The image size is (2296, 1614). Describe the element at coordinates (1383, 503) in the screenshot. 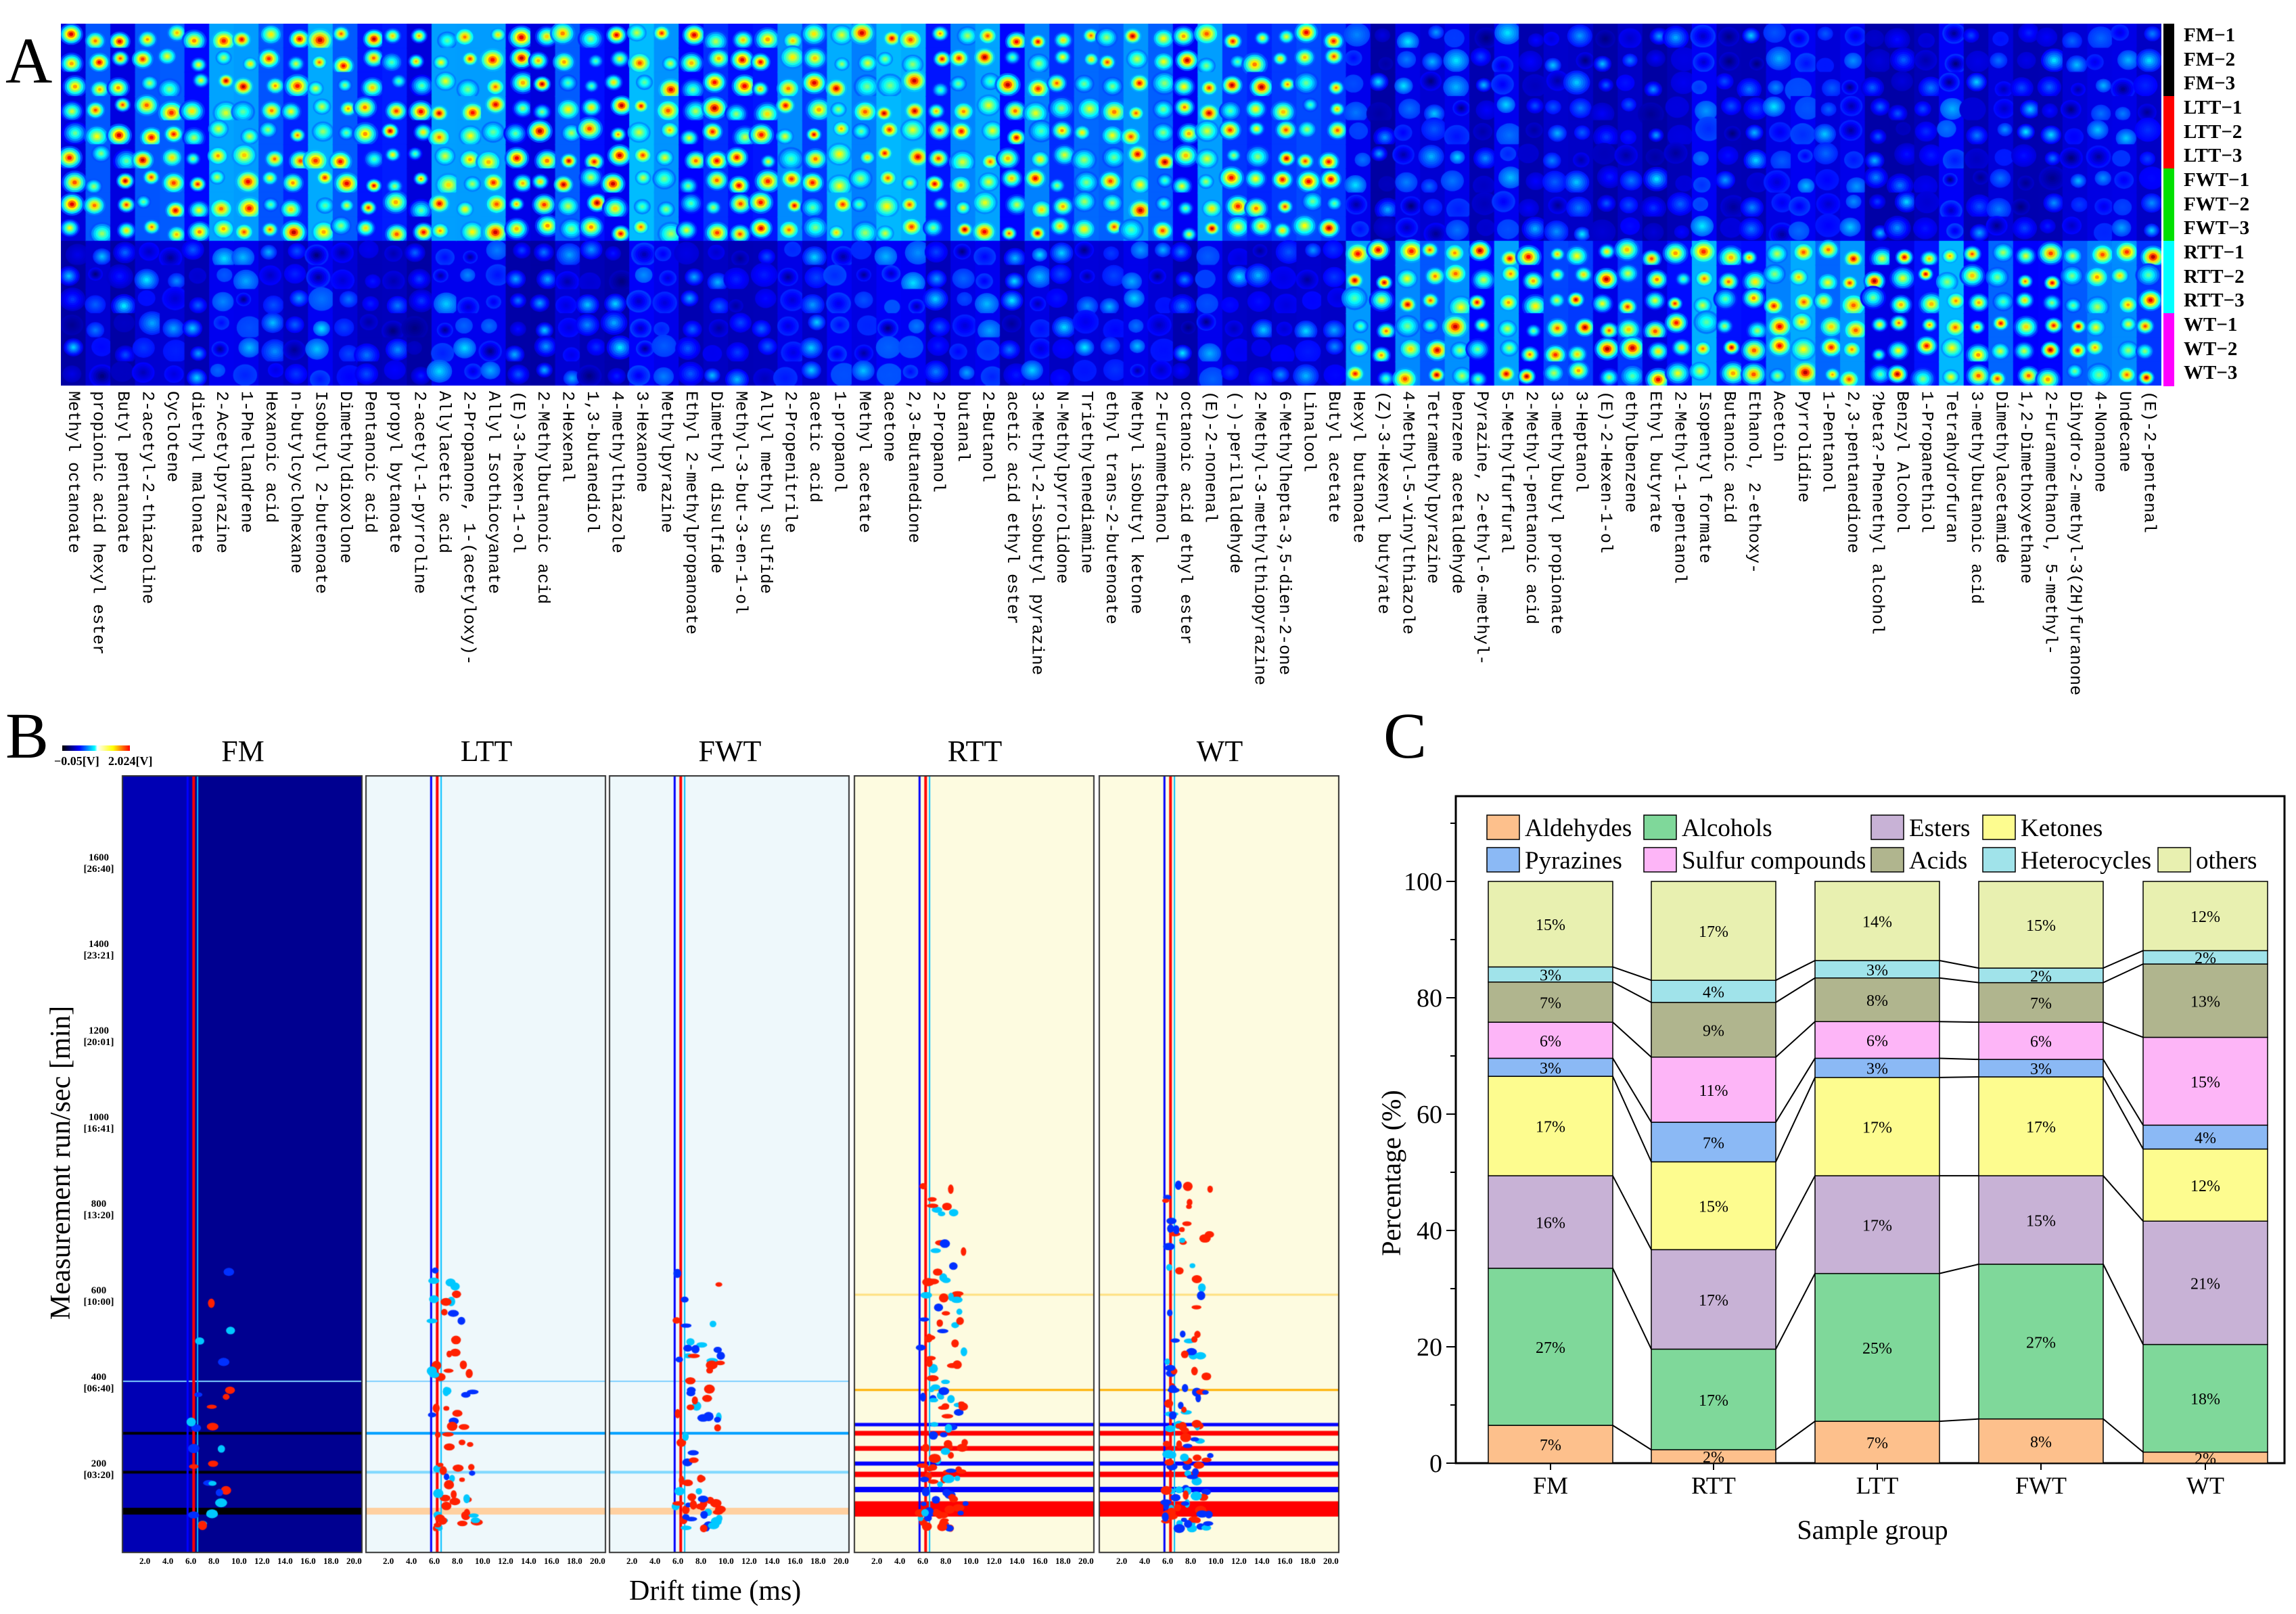

I see `compound-label: (Z)-3-Hexenyl butyrate` at that location.